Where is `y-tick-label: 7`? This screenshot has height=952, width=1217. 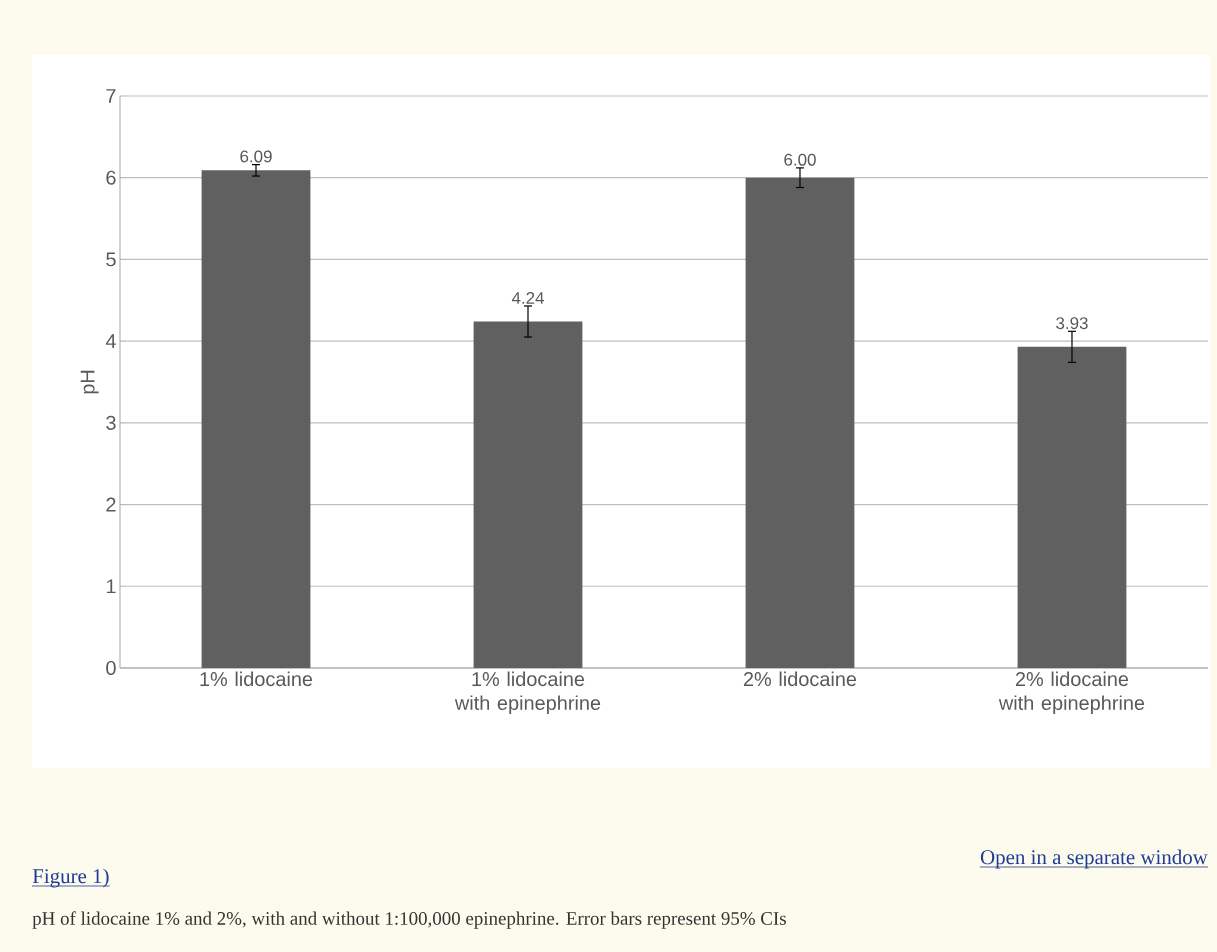
y-tick-label: 7 is located at coordinates (111, 96).